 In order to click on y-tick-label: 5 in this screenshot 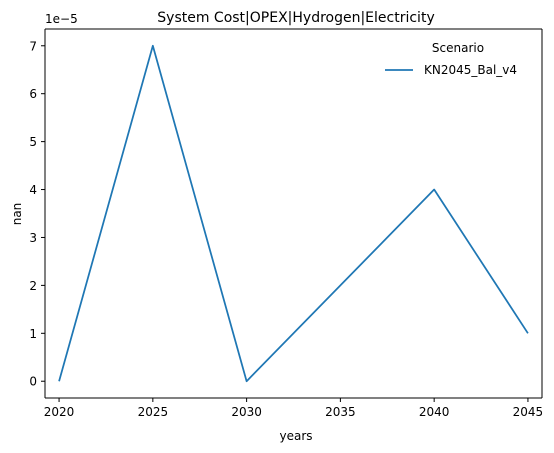, I will do `click(33, 142)`.